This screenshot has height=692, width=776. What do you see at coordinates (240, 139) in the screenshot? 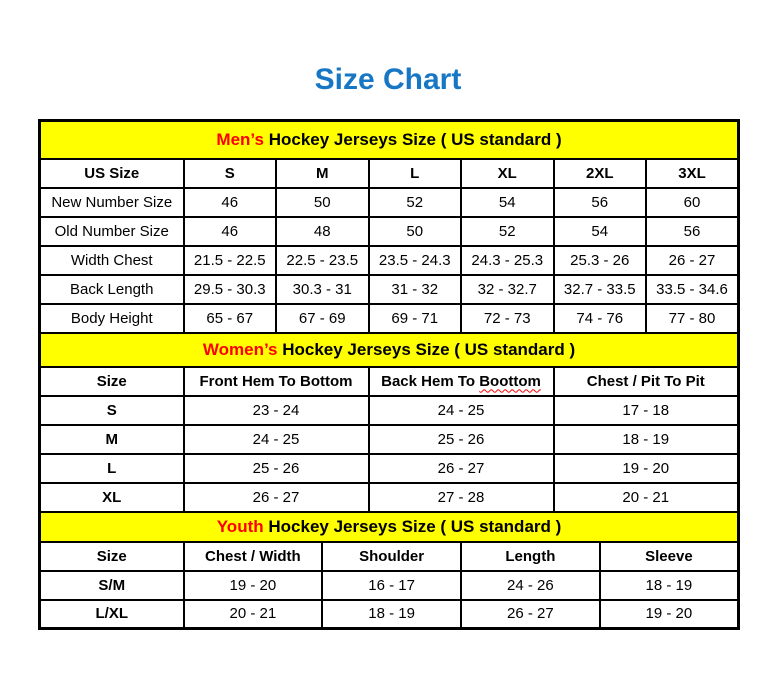
I see `mens-section-highlight: Men’s` at bounding box center [240, 139].